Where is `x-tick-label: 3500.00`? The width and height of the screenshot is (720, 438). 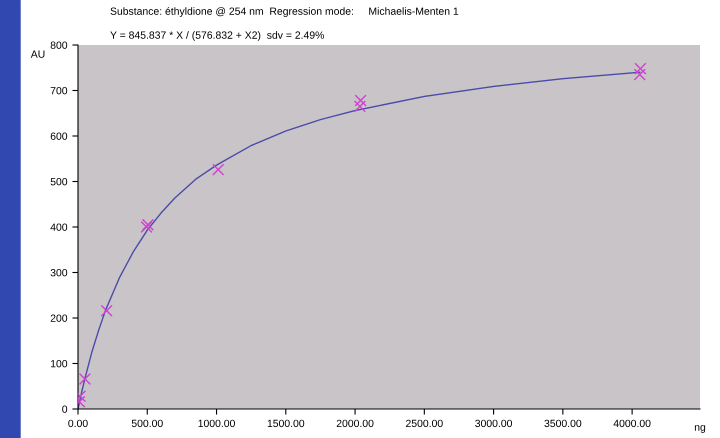
x-tick-label: 3500.00 is located at coordinates (563, 424).